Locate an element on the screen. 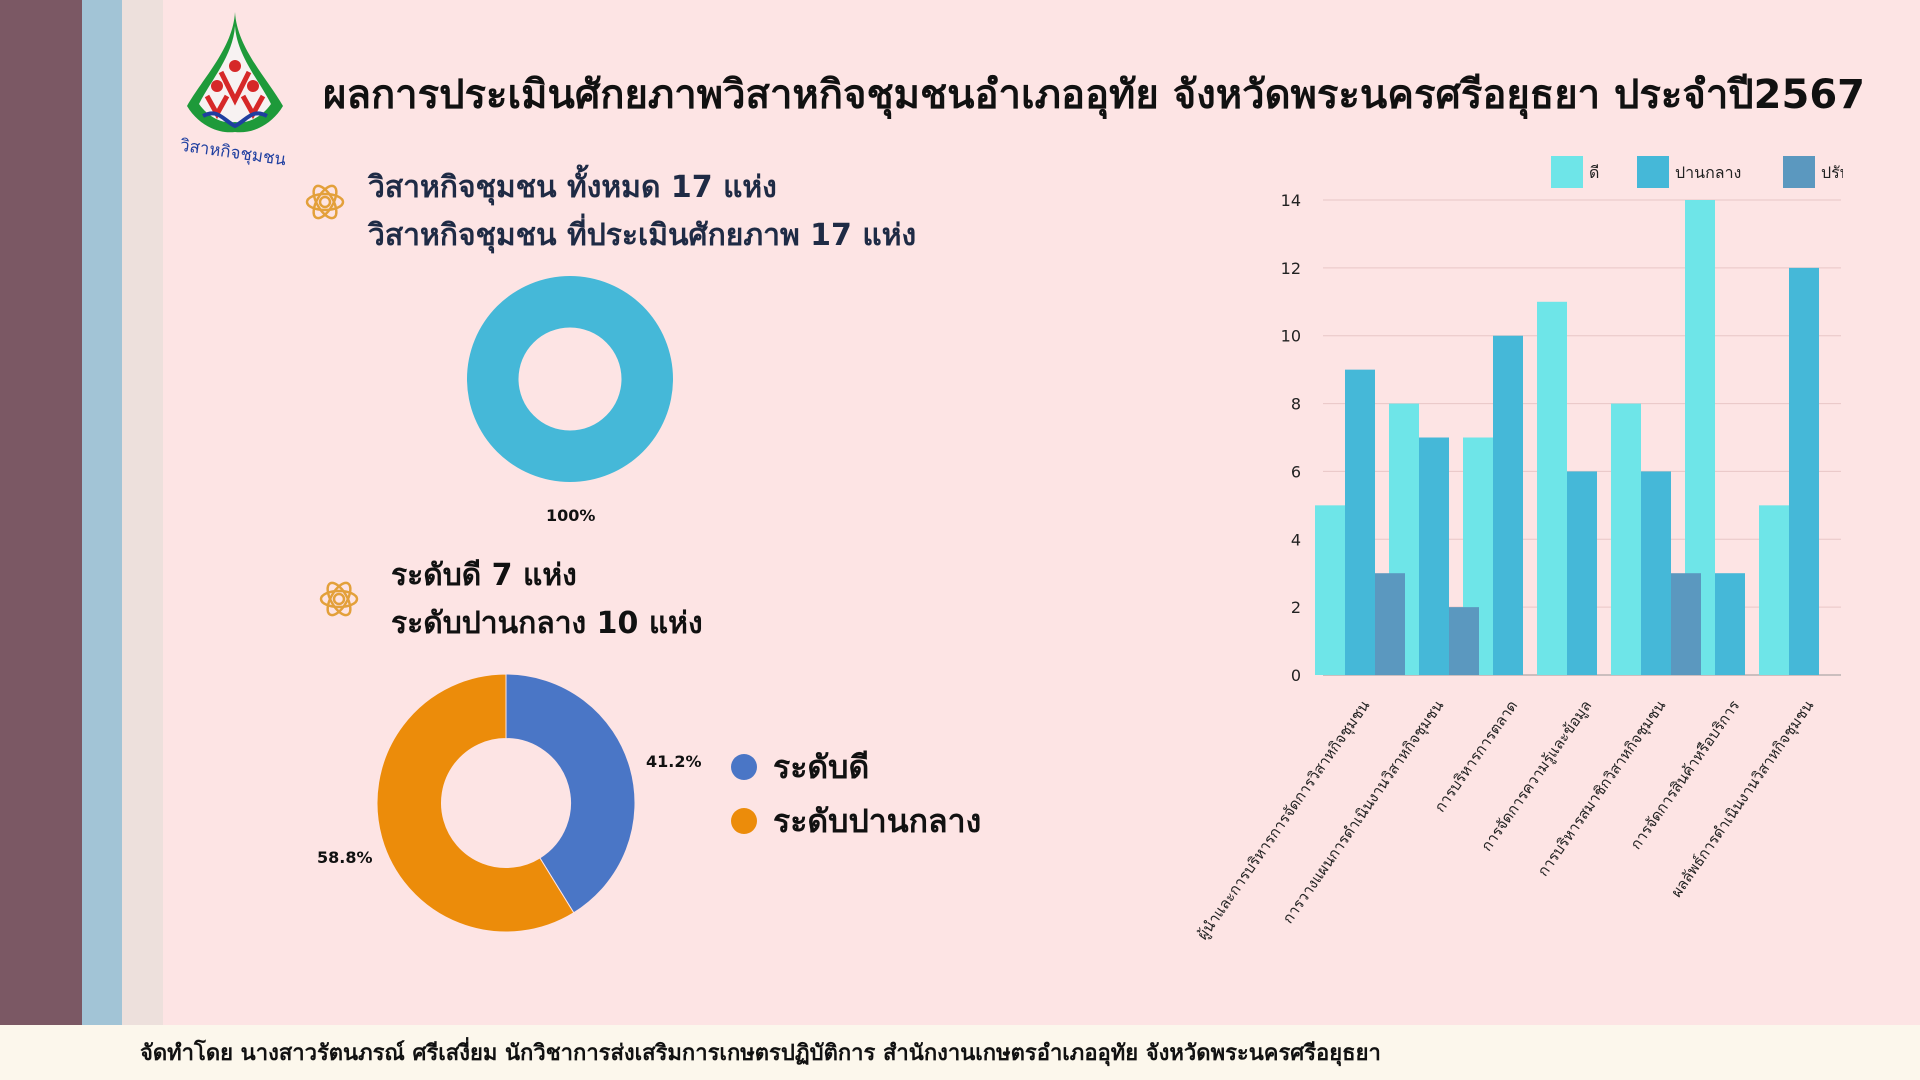 This screenshot has width=1920, height=1080. x-tick-label: การบริหารสมาชิกวิสาหกิจชุมชน is located at coordinates (1602, 788).